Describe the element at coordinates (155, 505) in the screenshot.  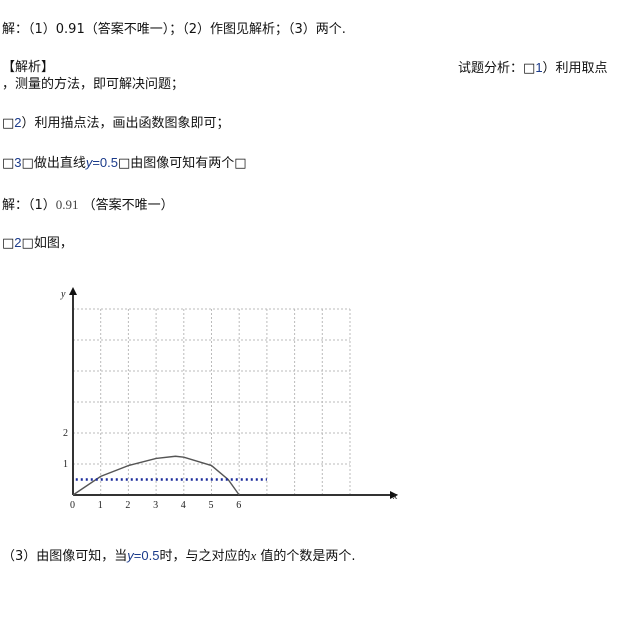
I see `x-tick-label: 3` at that location.